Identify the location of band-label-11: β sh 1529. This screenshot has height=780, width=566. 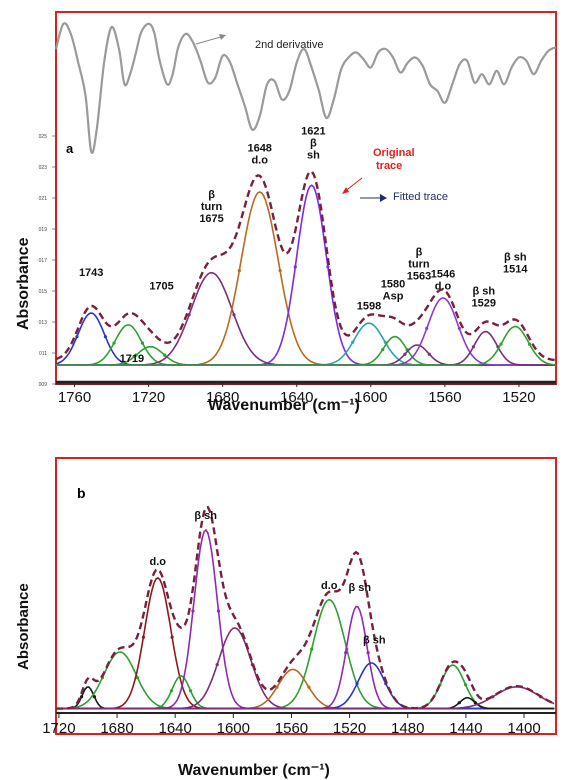
(484, 297).